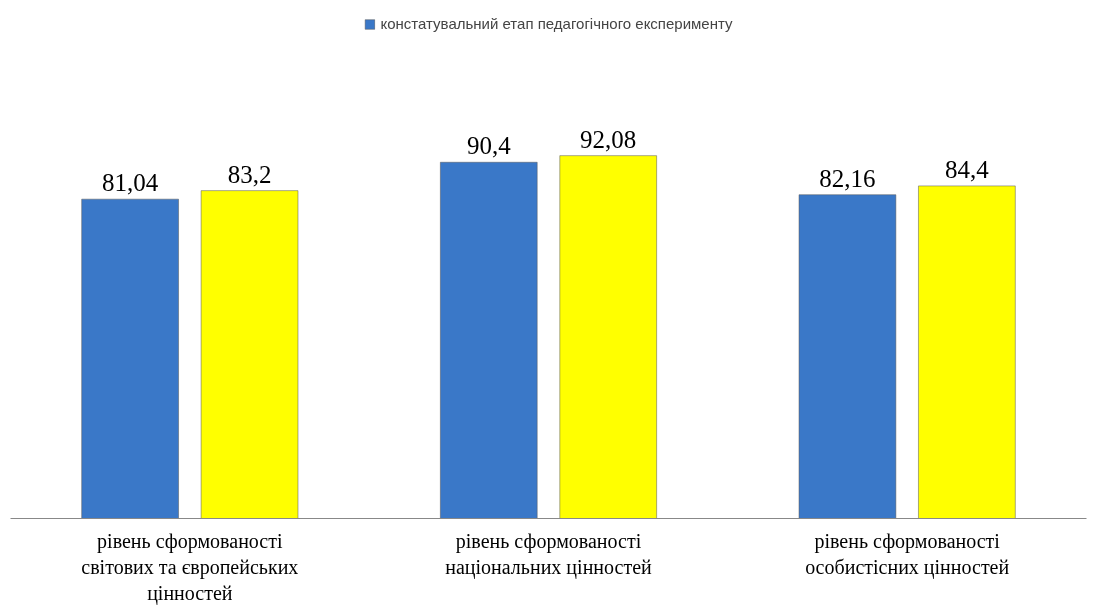 The image size is (1096, 607). Describe the element at coordinates (556, 23) in the screenshot. I see `legend-label: констатувальний етап педагогічного експерименту` at that location.